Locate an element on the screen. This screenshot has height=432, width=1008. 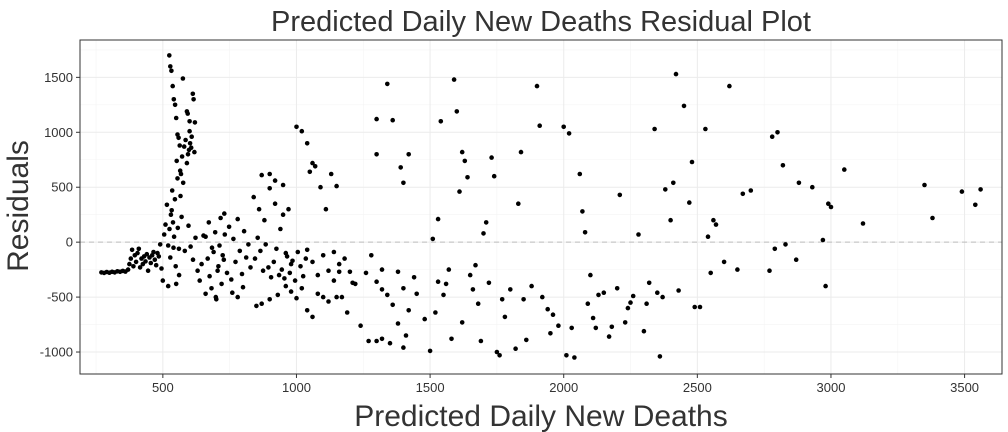
y-tick-label: 1000 is located at coordinates (58, 132).